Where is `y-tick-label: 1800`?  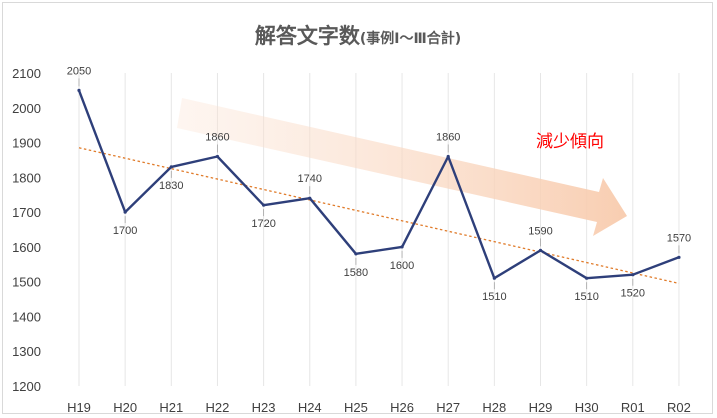
y-tick-label: 1800 is located at coordinates (26, 177).